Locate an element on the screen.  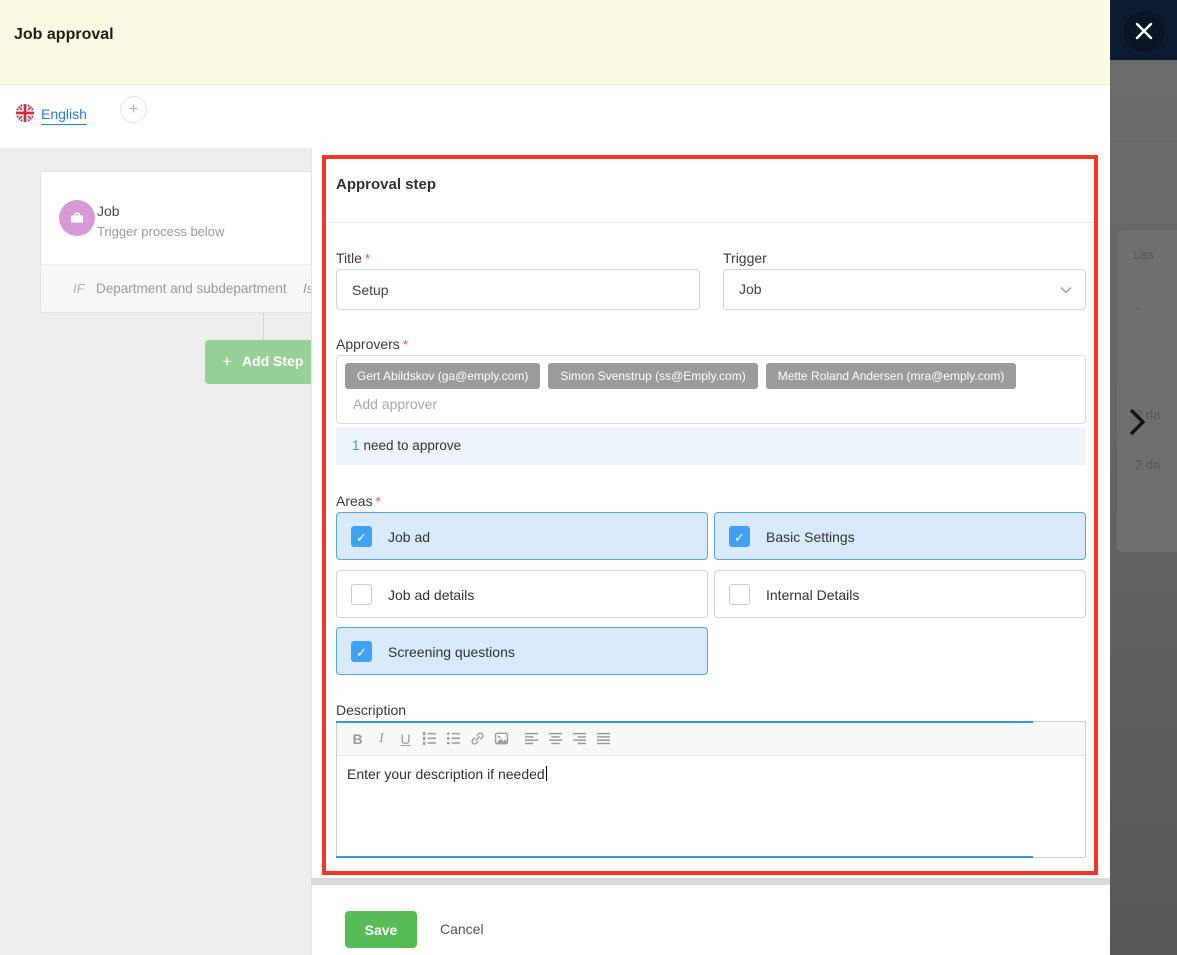
text-cursor is located at coordinates (546, 773).